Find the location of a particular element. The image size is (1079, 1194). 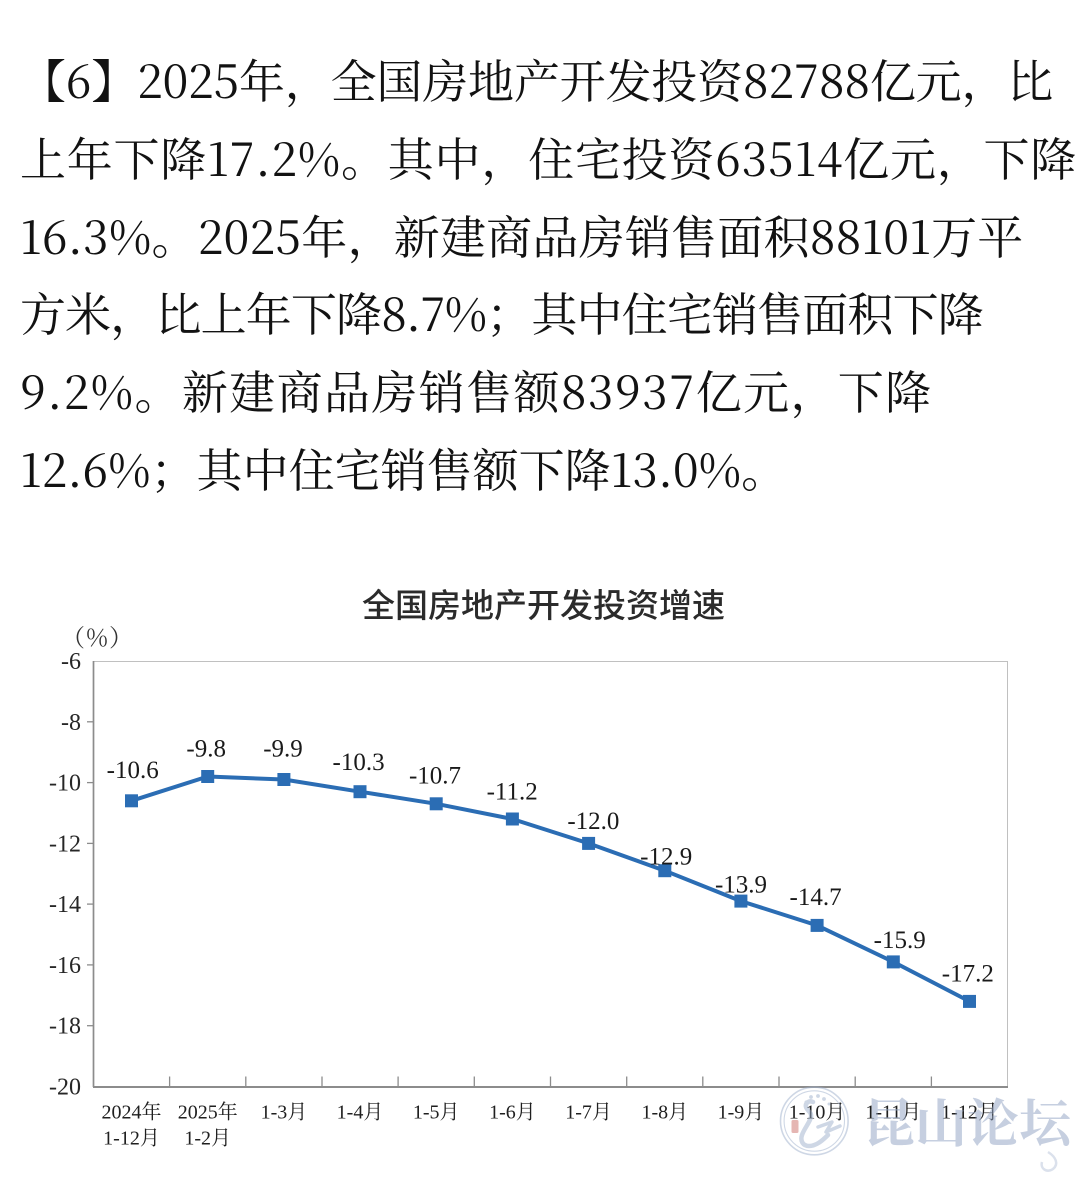

svg-text: 昆山论坛 is located at coordinates (969, 1125).